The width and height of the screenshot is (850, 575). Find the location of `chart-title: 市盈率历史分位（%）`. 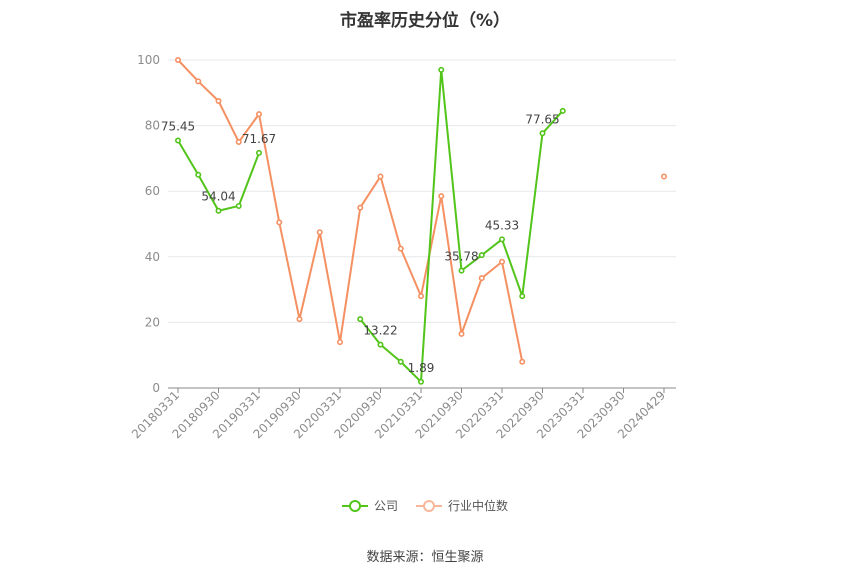

chart-title: 市盈率历史分位（%） is located at coordinates (425, 21).